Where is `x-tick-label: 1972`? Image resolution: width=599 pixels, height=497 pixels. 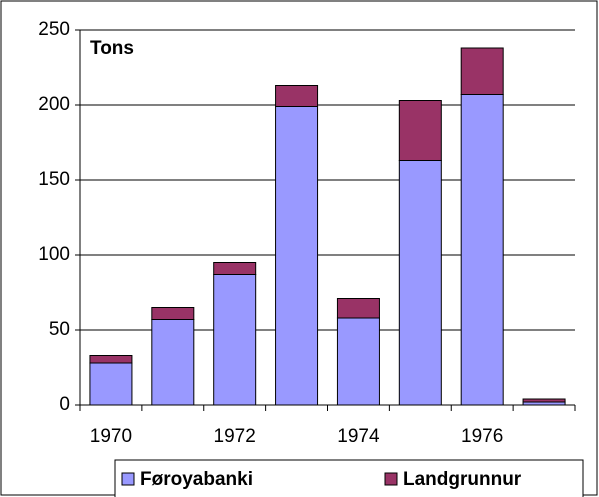
x-tick-label: 1972 is located at coordinates (235, 436).